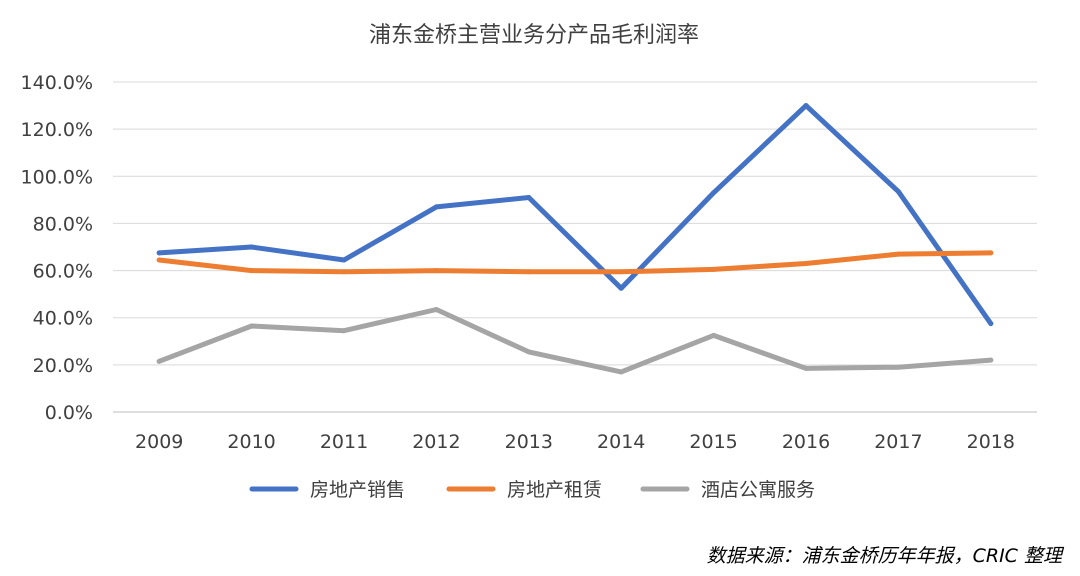 This screenshot has width=1080, height=576. What do you see at coordinates (63, 272) in the screenshot?
I see `y-tick-label: 60.0%` at bounding box center [63, 272].